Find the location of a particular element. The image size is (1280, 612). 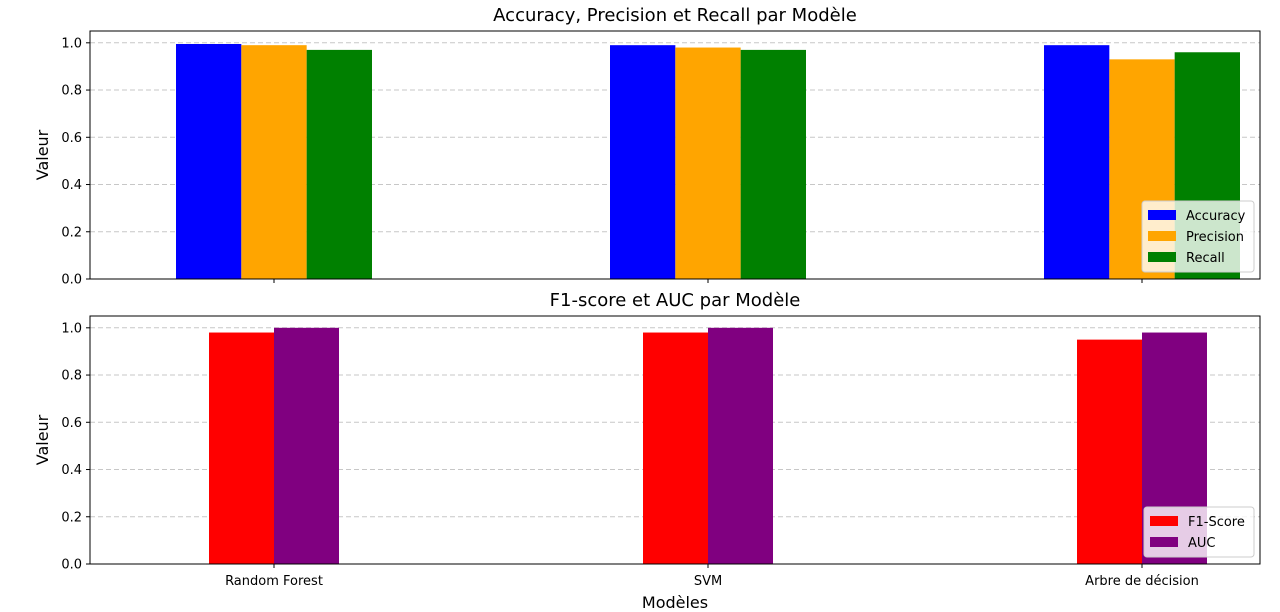

bottom-chart-title: F1-score et AUC par Modèle is located at coordinates (675, 300).